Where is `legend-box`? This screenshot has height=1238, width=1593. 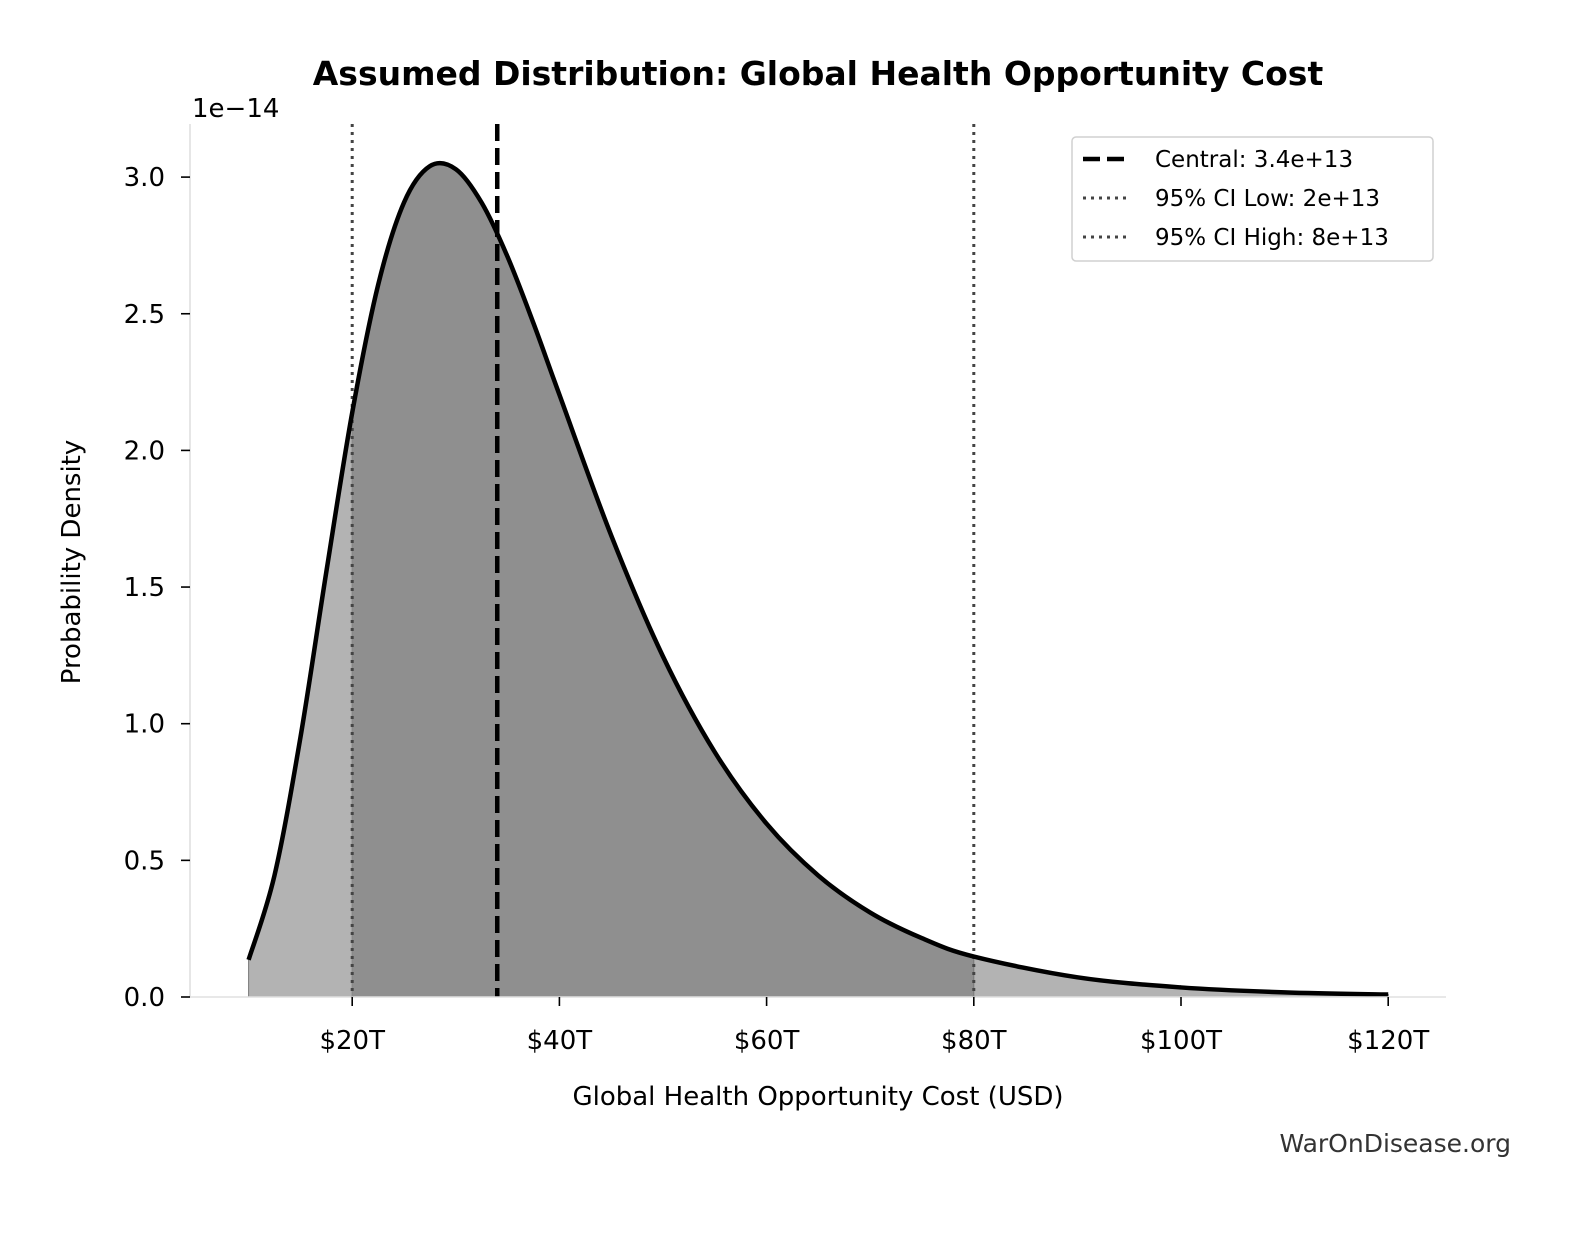
legend-box is located at coordinates (1252, 199).